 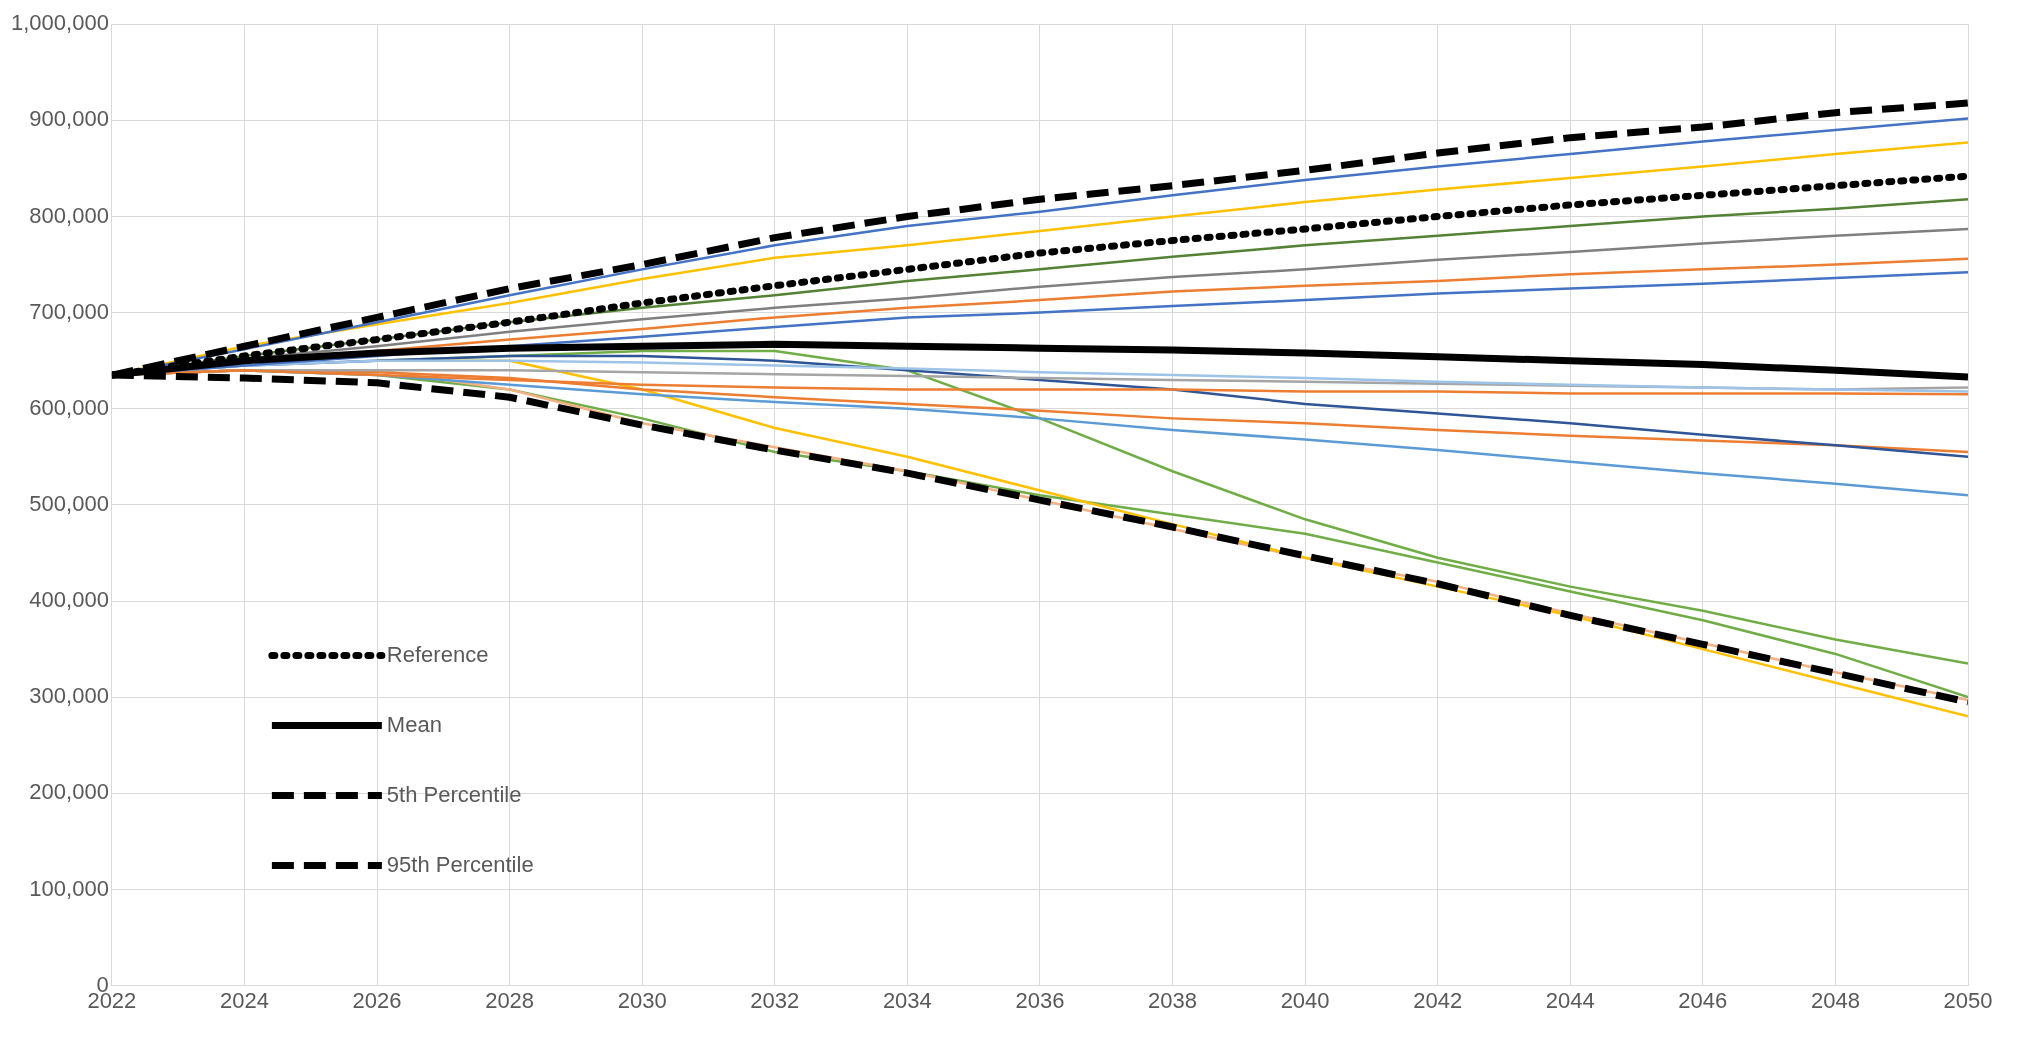 I want to click on x-tick-label: 2034, so click(x=907, y=1000).